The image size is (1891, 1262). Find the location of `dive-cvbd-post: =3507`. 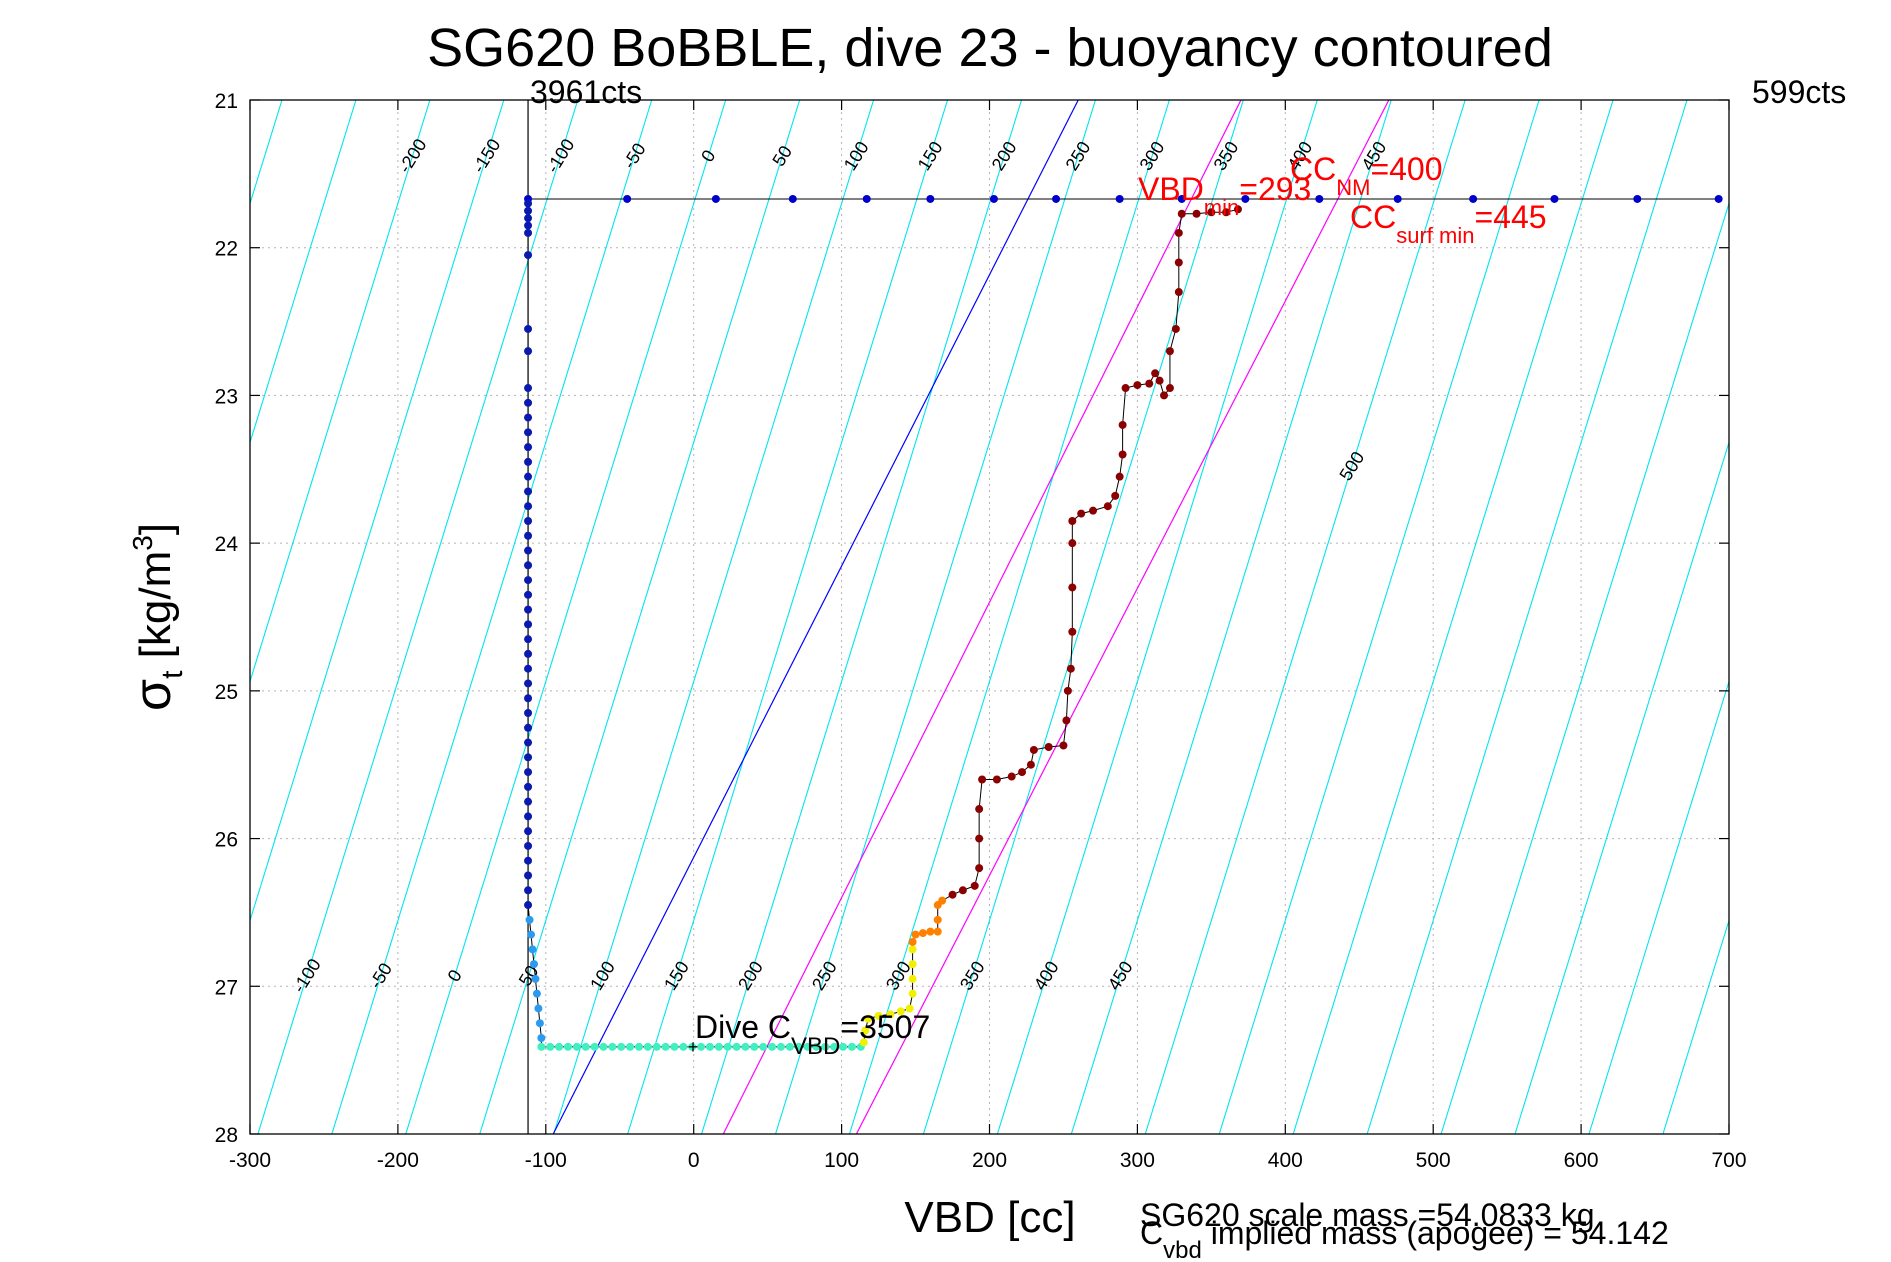

dive-cvbd-post: =3507 is located at coordinates (885, 1027).